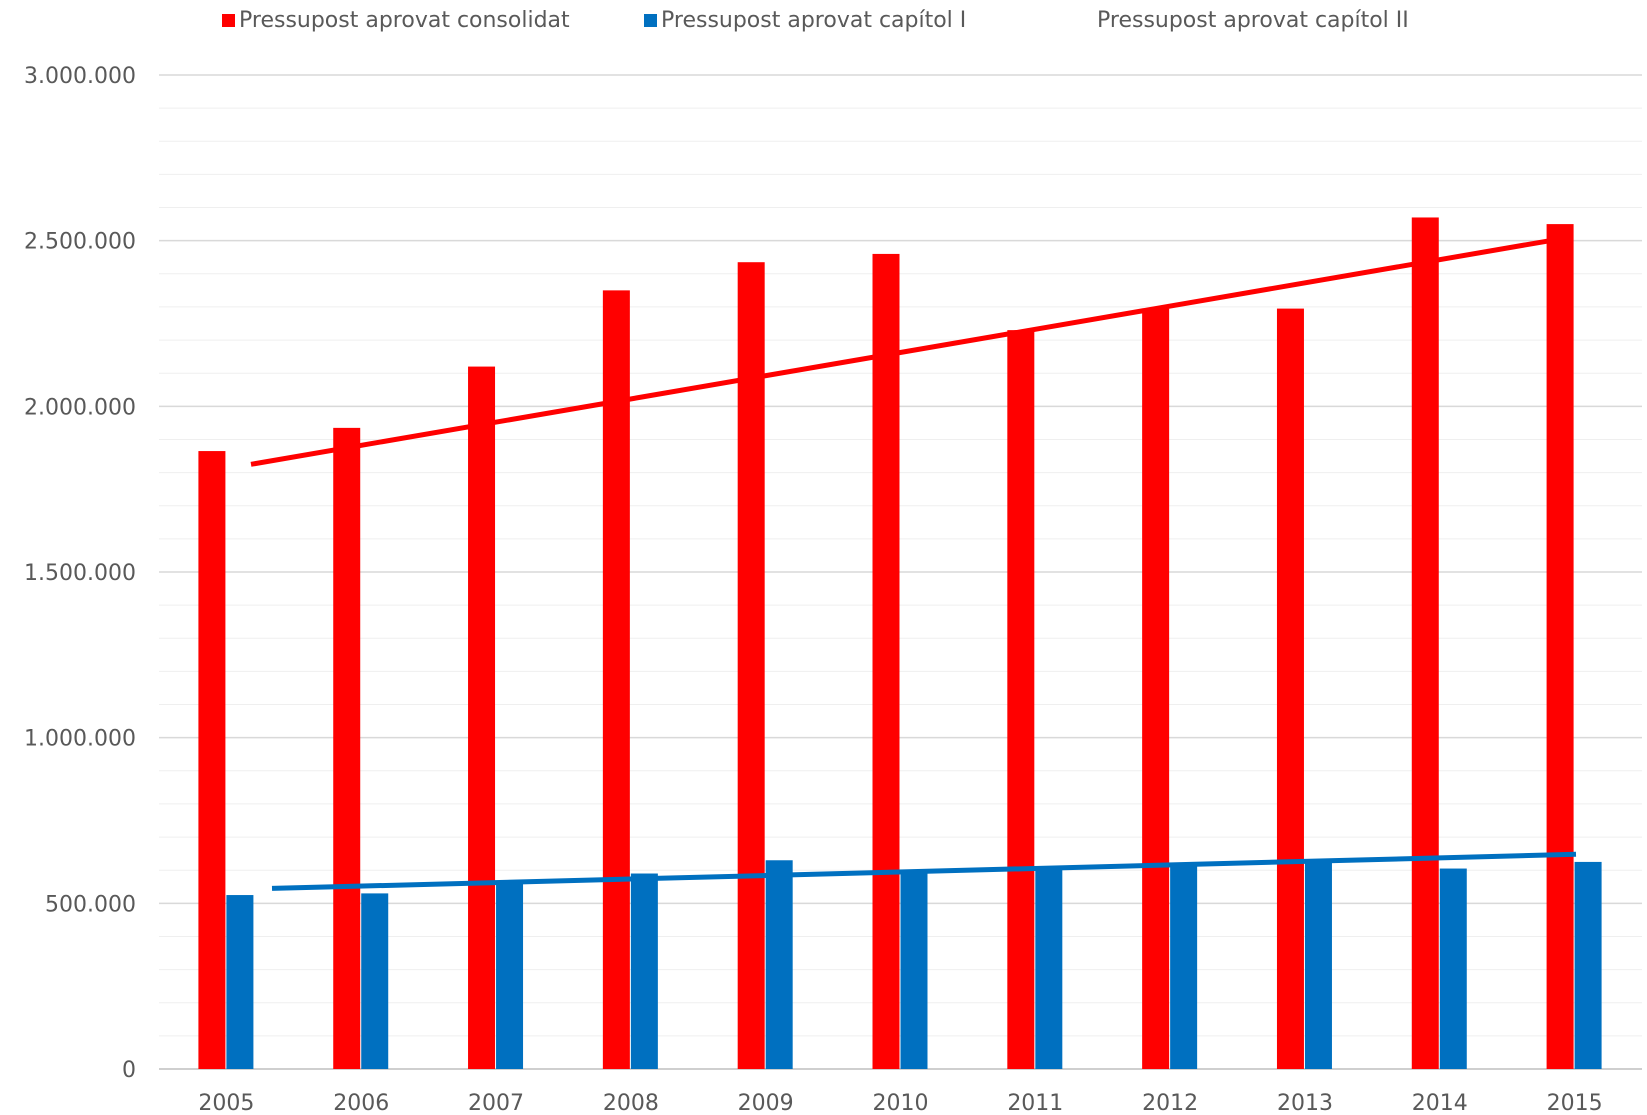  What do you see at coordinates (80, 739) in the screenshot?
I see `y-tick-label: 1.000.000` at bounding box center [80, 739].